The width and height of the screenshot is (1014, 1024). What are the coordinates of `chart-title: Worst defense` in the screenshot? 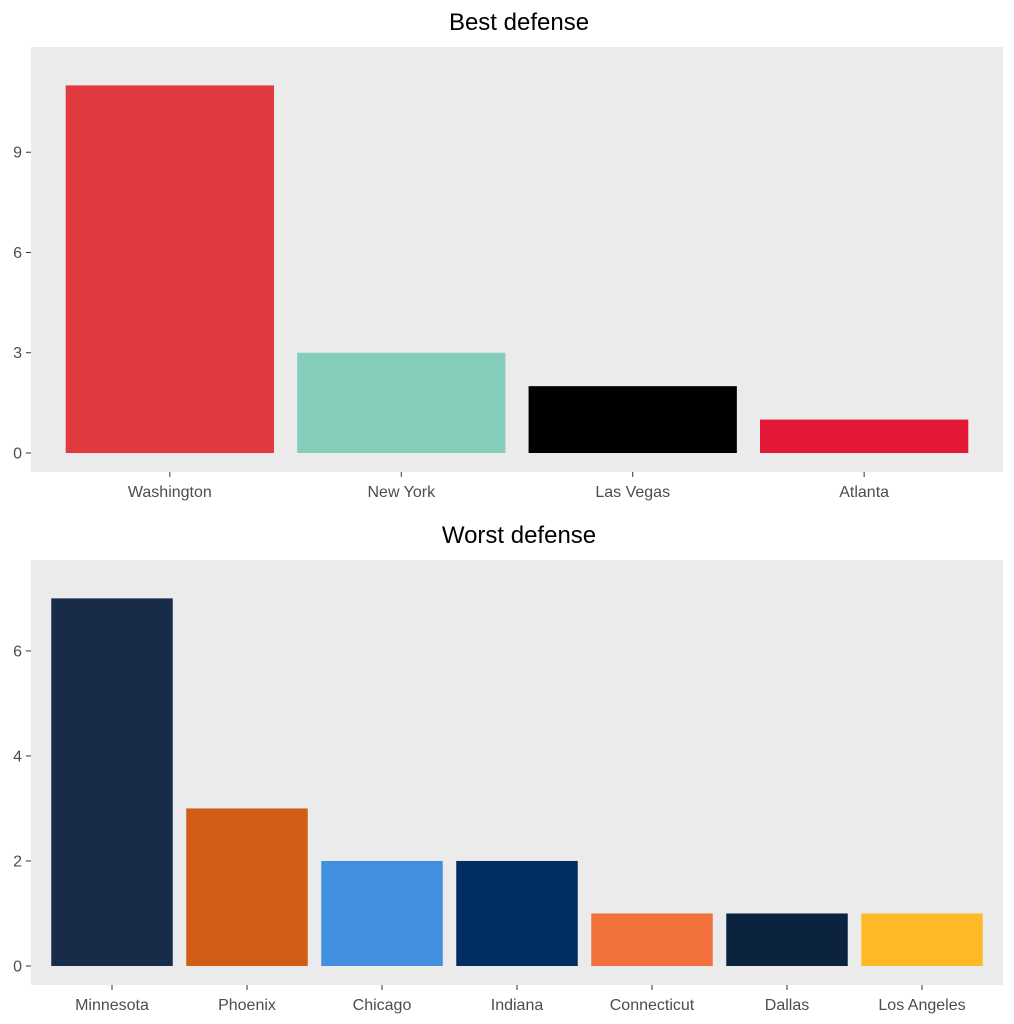 It's located at (519, 535).